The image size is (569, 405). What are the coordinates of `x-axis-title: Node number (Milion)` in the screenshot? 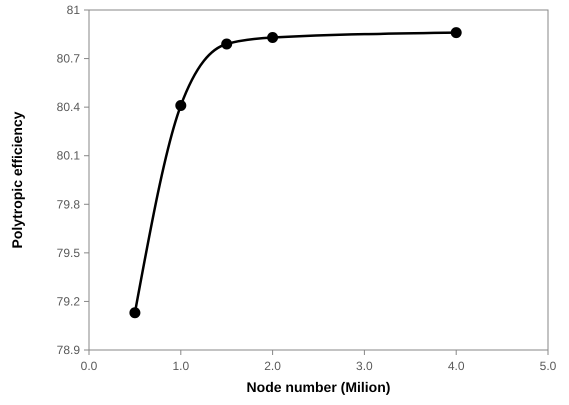 It's located at (318, 387).